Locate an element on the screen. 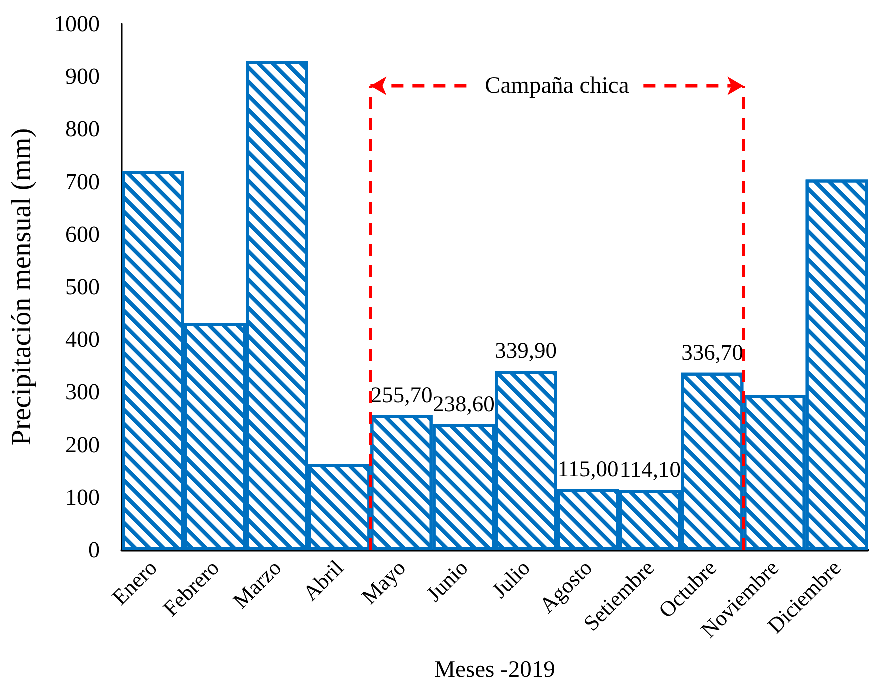 This screenshot has height=687, width=869. y-tick-label: 400 is located at coordinates (83, 339).